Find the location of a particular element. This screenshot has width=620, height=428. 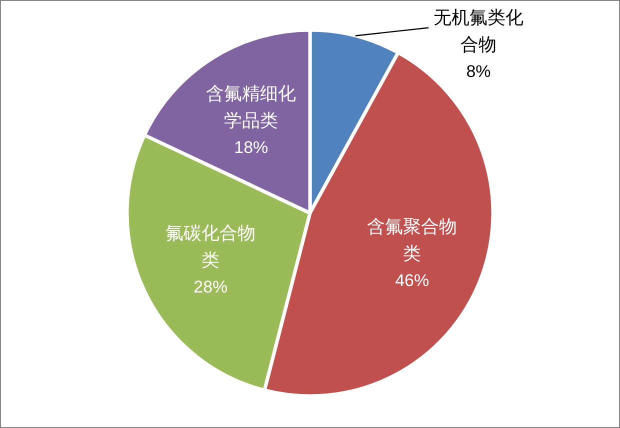

slice-label: 含氟精细化学品类 is located at coordinates (251, 106).